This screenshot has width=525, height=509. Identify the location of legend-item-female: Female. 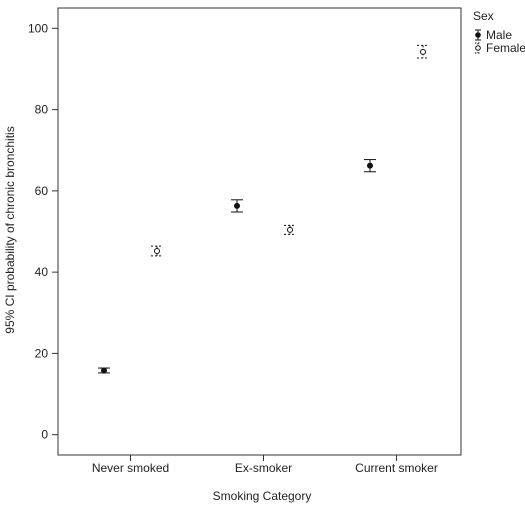
(500, 48).